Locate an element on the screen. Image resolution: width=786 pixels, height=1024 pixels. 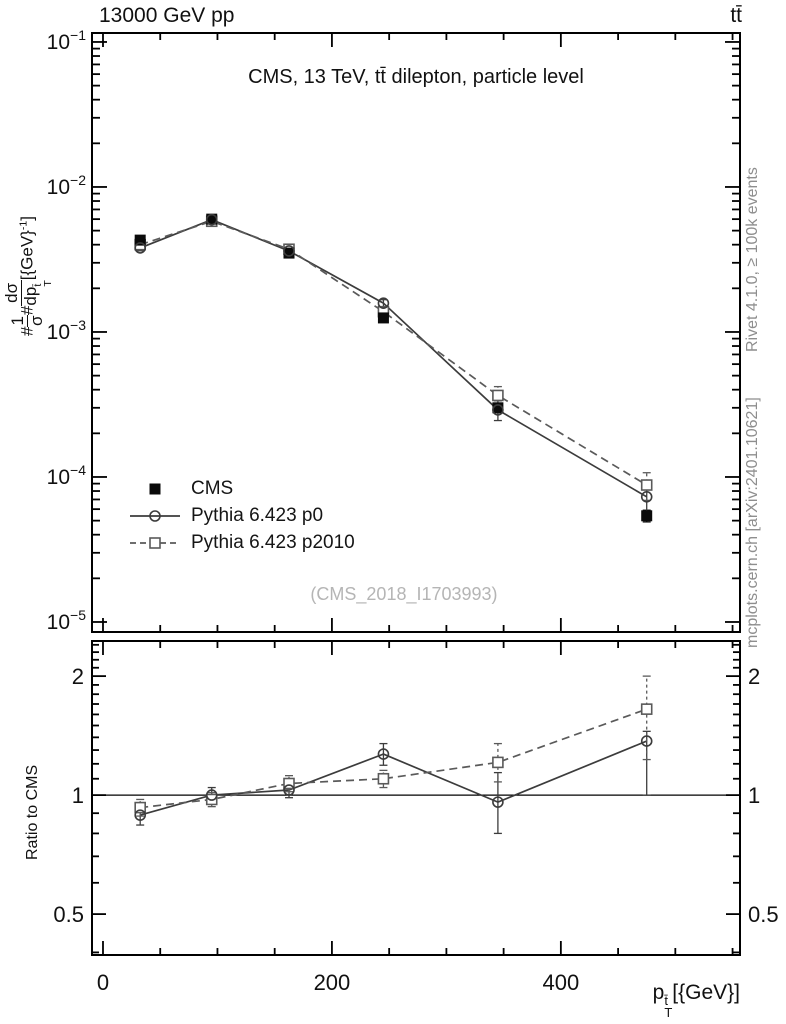
open-square-dashed-line-icon is located at coordinates (155, 543).